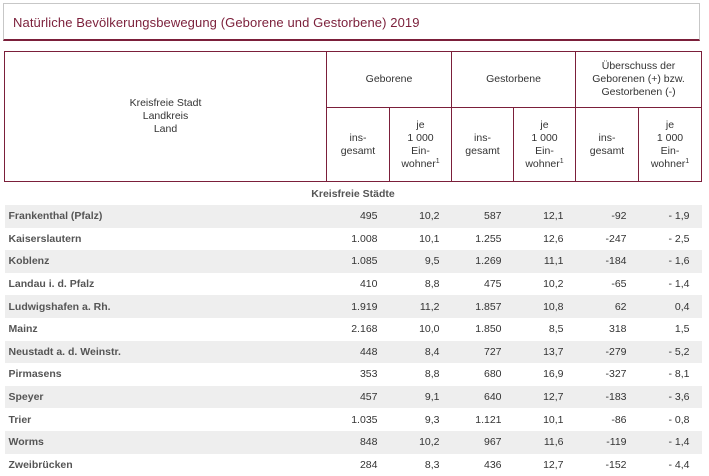 The image size is (709, 476). I want to click on ueberschuss-je-1000: - 1,9, so click(670, 216).